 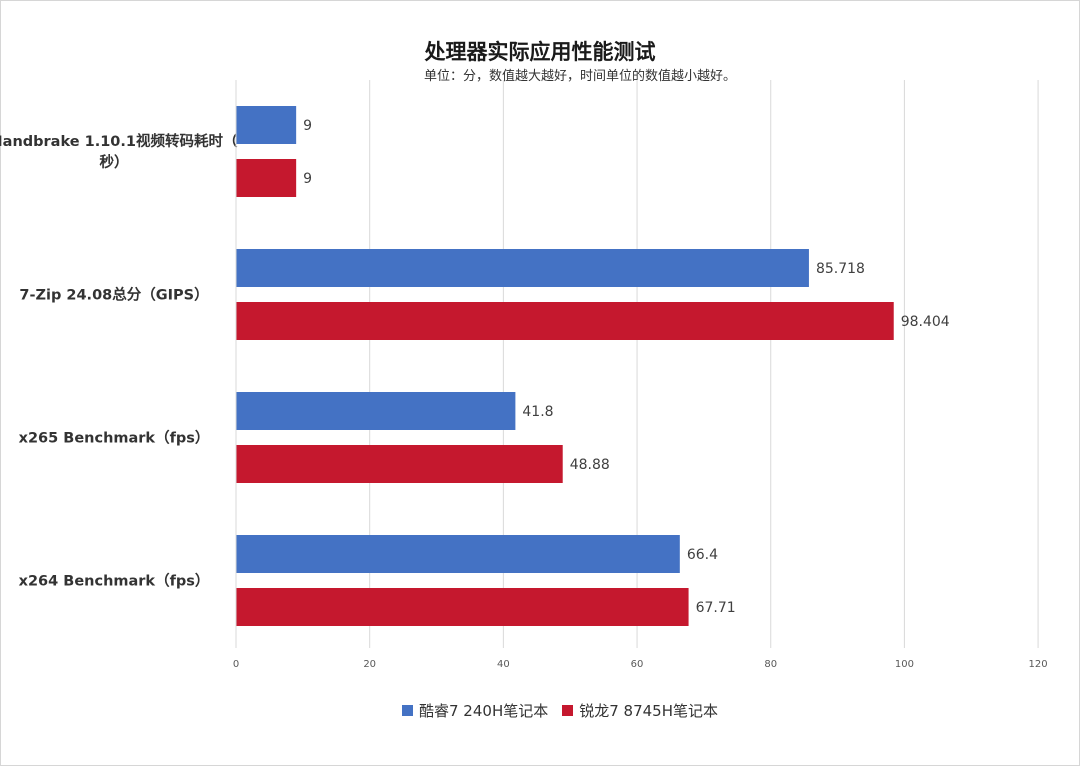 I want to click on x-tick-label: 60, so click(x=637, y=664).